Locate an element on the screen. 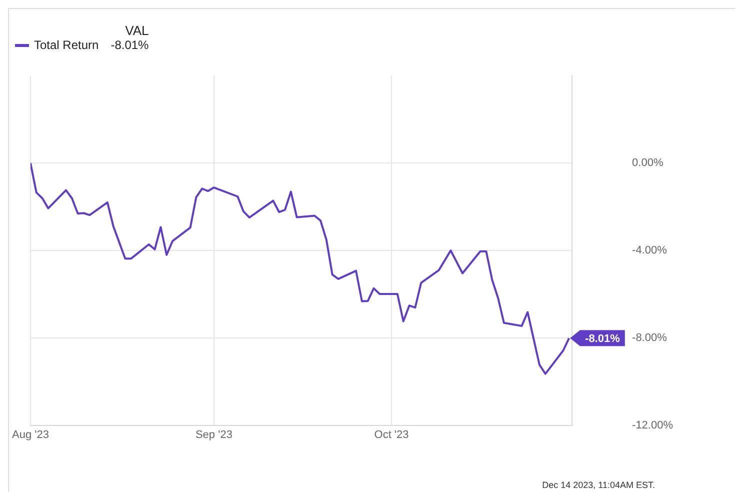 The image size is (743, 500). x-tick-label: Sep '23 is located at coordinates (213, 435).